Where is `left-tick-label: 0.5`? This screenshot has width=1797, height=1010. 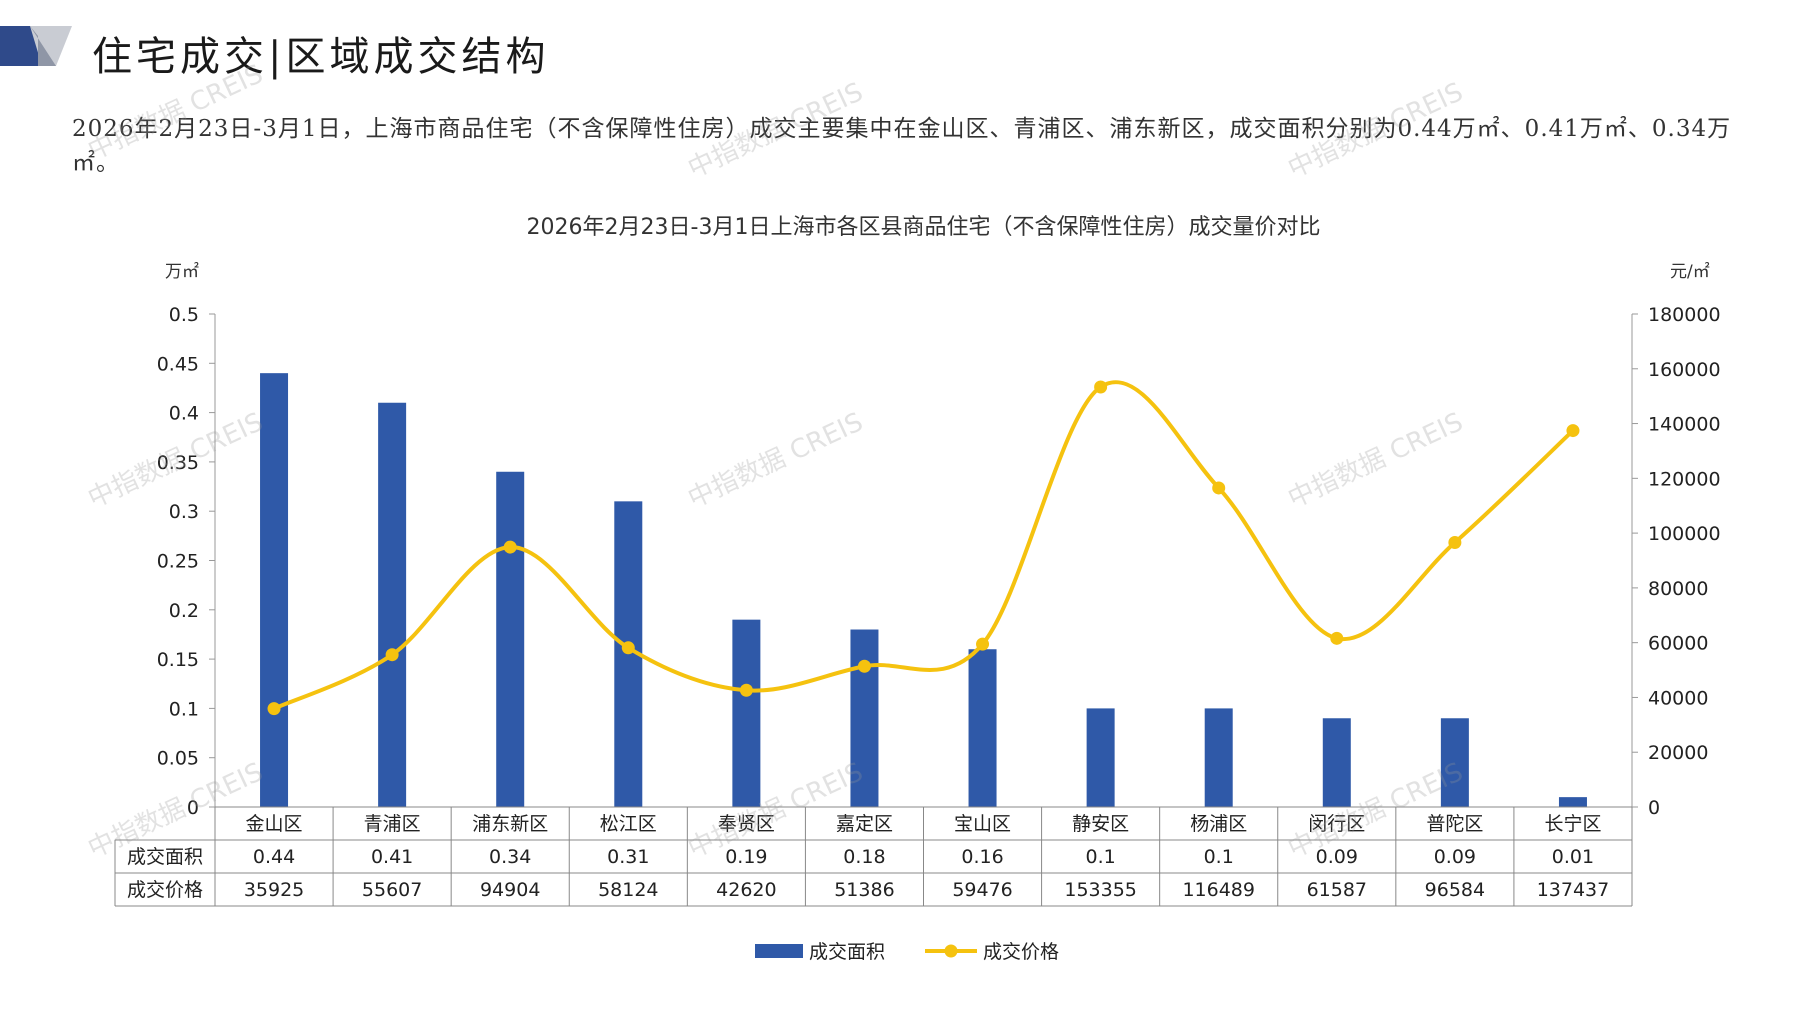 left-tick-label: 0.5 is located at coordinates (184, 315).